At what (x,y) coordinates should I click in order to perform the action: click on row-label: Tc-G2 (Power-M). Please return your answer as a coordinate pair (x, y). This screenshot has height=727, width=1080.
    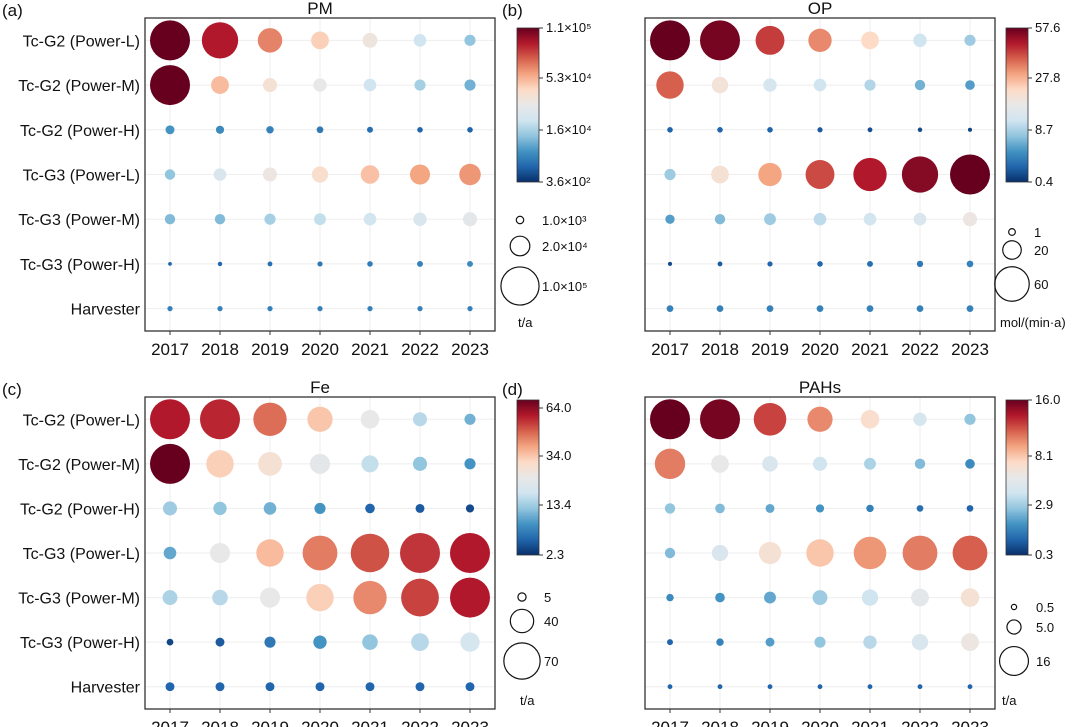
    Looking at the image, I should click on (79, 86).